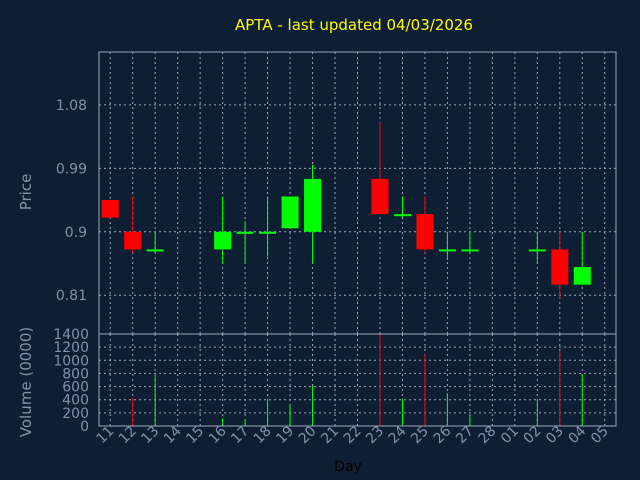  Describe the element at coordinates (263, 435) in the screenshot. I see `day-tick-label: 18` at that location.